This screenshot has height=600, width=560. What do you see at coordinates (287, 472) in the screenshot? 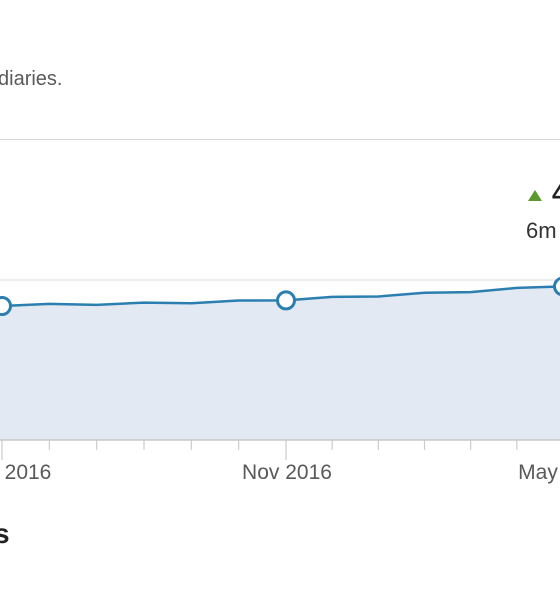
I see `chart-x-tick-label: Nov 2016` at bounding box center [287, 472].